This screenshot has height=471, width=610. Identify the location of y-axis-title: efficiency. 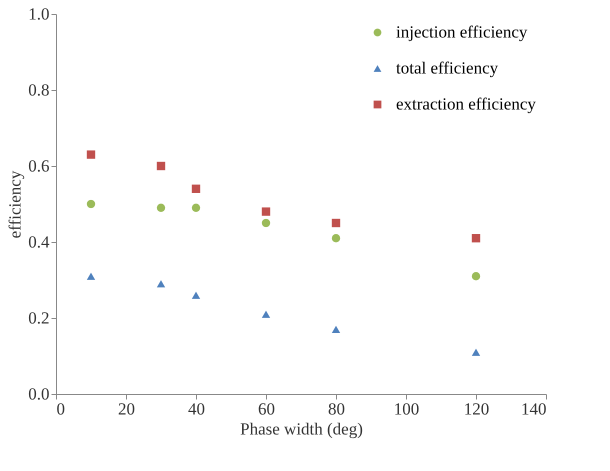
(14, 204).